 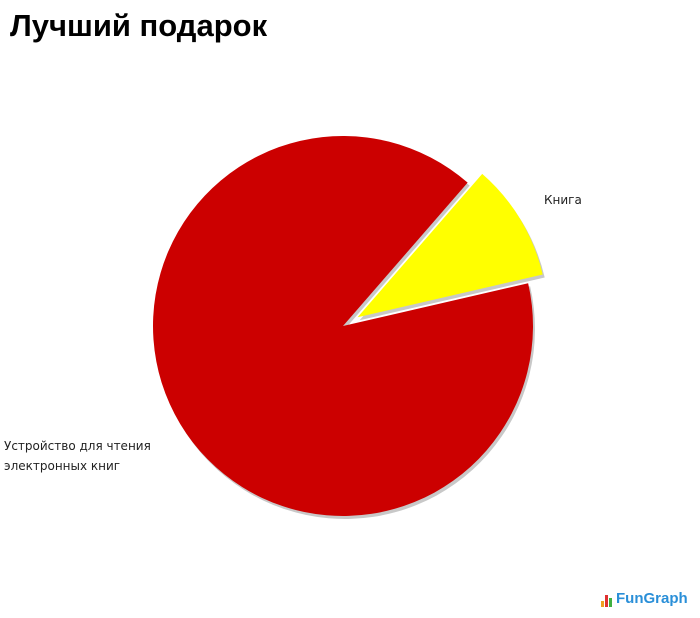 What do you see at coordinates (563, 200) in the screenshot?
I see `slice-label-book: Книга` at bounding box center [563, 200].